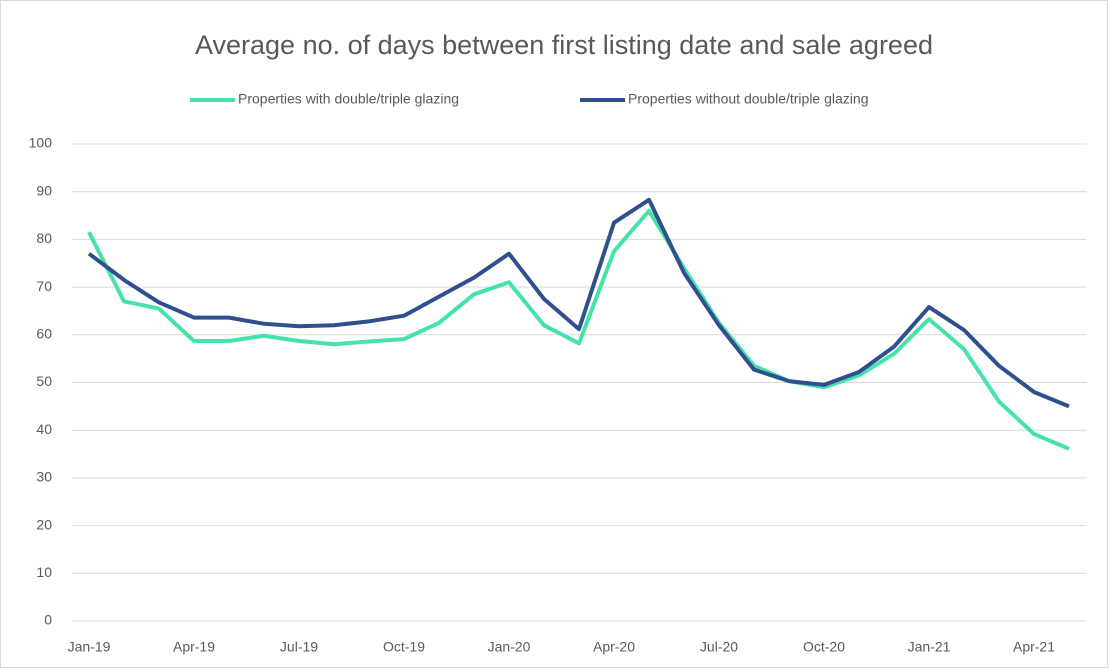  Describe the element at coordinates (194, 647) in the screenshot. I see `x-tick-label: Apr-19` at that location.